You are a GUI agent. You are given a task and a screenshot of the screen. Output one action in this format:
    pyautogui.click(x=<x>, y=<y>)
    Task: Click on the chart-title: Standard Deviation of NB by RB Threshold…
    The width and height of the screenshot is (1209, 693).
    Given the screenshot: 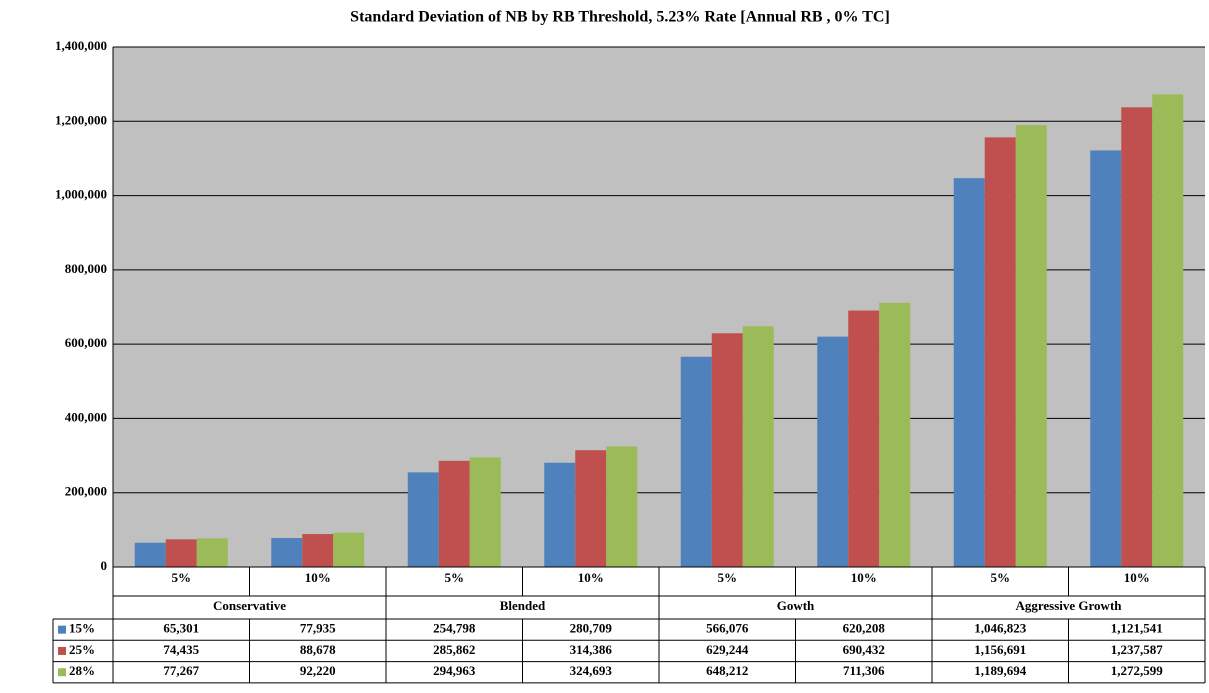 What is the action you would take?
    pyautogui.click(x=620, y=17)
    